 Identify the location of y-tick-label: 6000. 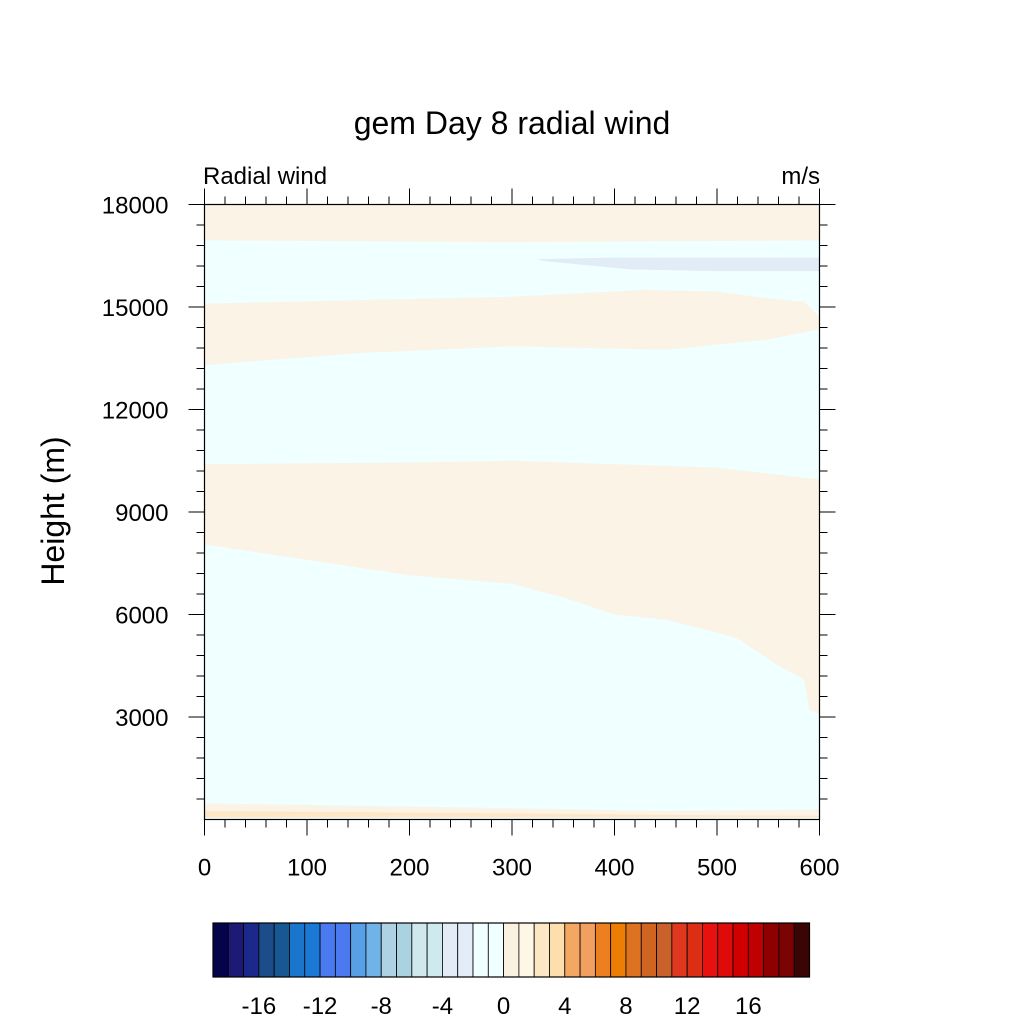
(141, 616).